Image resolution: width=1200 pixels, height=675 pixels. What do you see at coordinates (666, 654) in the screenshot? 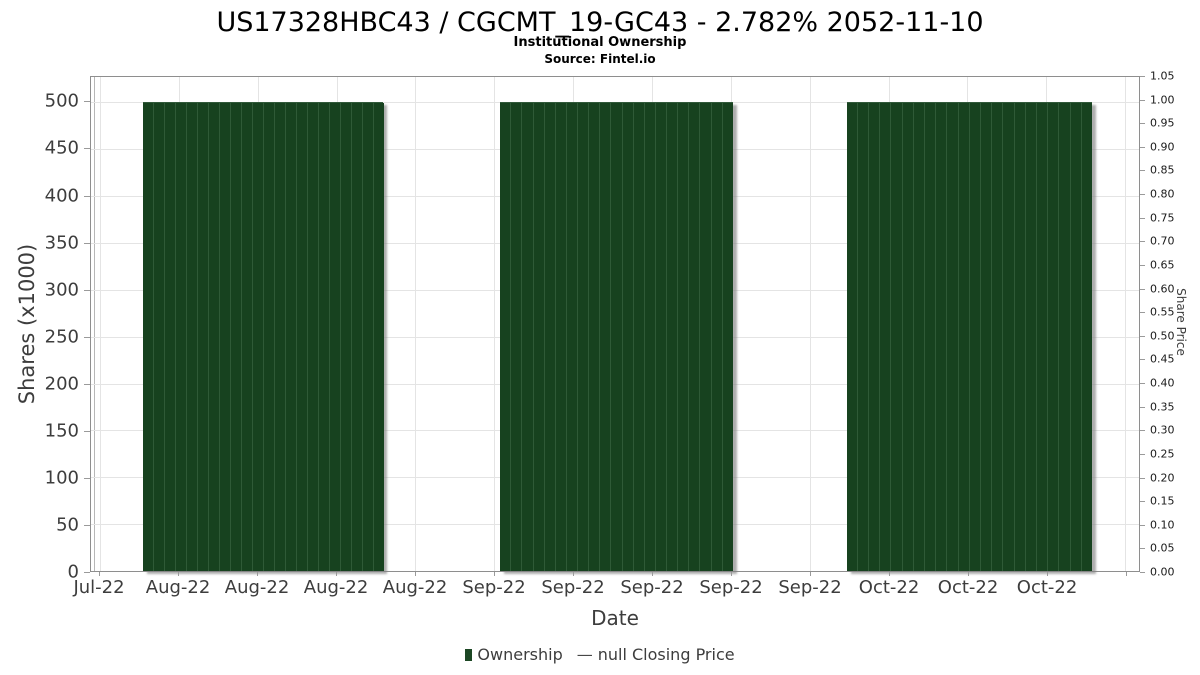
I see `closing-price-legend-label: null Closing Price` at bounding box center [666, 654].